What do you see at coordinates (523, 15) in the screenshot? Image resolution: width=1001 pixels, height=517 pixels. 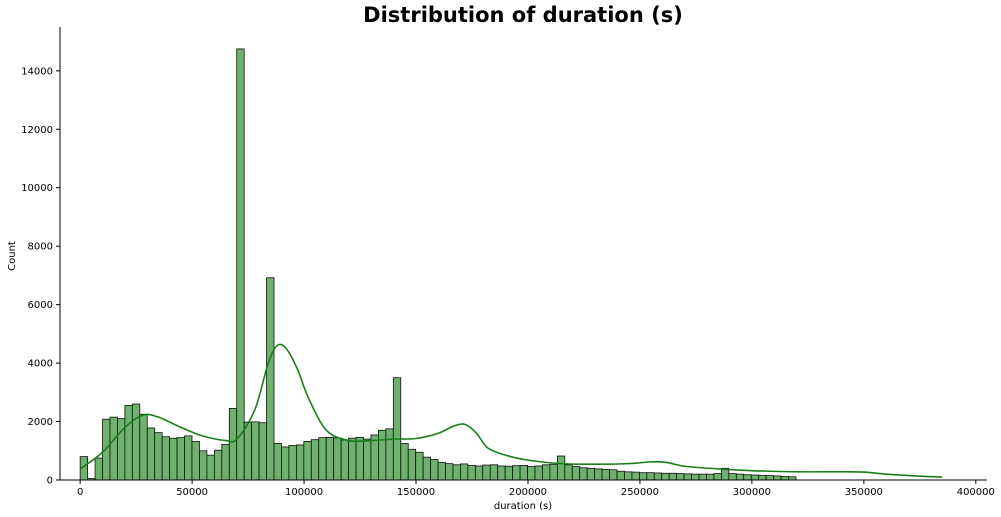 I see `chart-title: Distribution of duration (s)` at bounding box center [523, 15].